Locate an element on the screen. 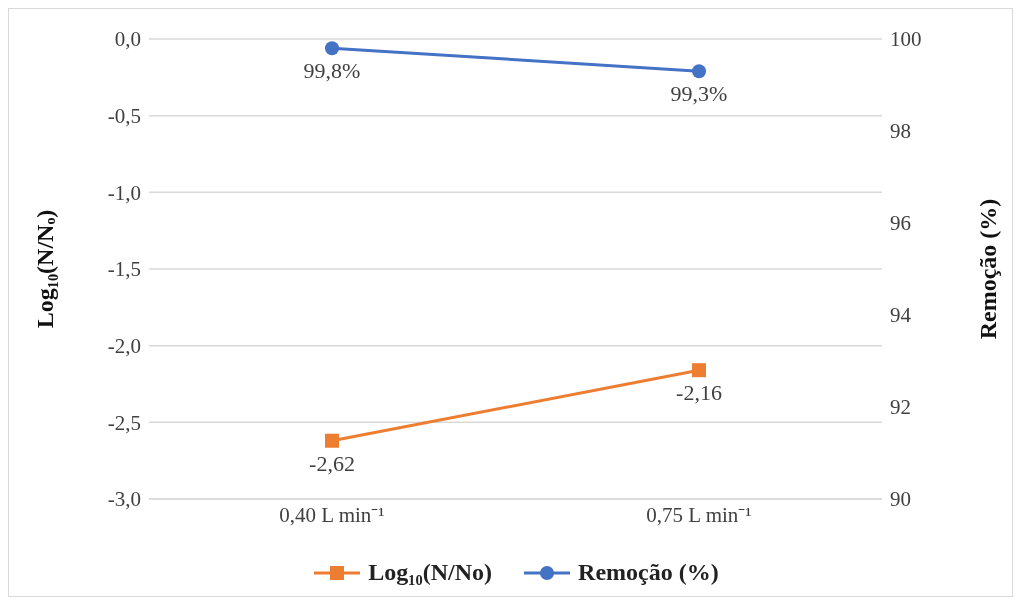 This screenshot has width=1021, height=605. y2-tick-label: 100 is located at coordinates (906, 39).